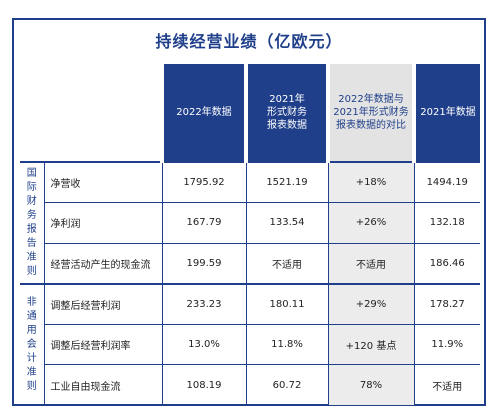  I want to click on table-row: 调整后经营利润率 13.0% 11.8% +120 基点 11.9%, so click(250, 344).